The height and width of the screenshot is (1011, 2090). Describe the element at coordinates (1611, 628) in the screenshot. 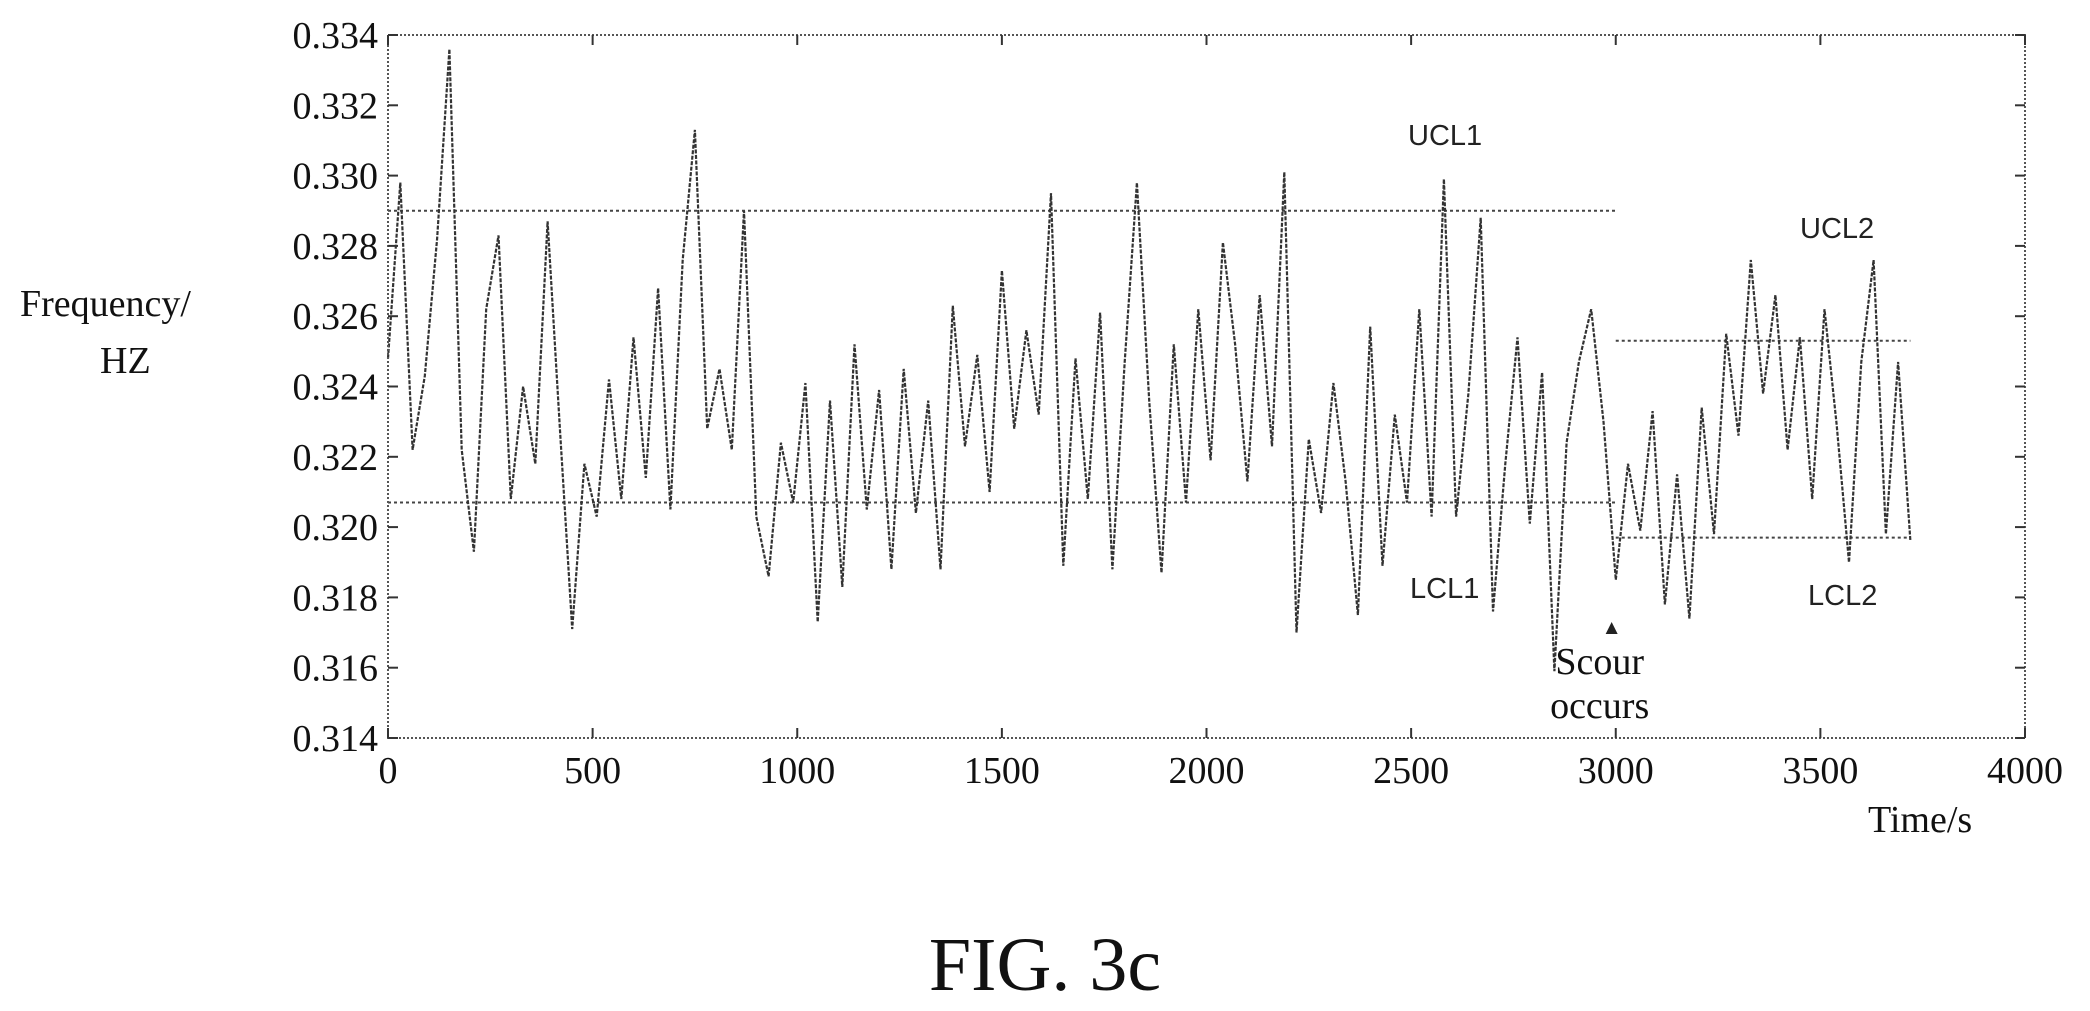

I see `annotation-arrow` at that location.